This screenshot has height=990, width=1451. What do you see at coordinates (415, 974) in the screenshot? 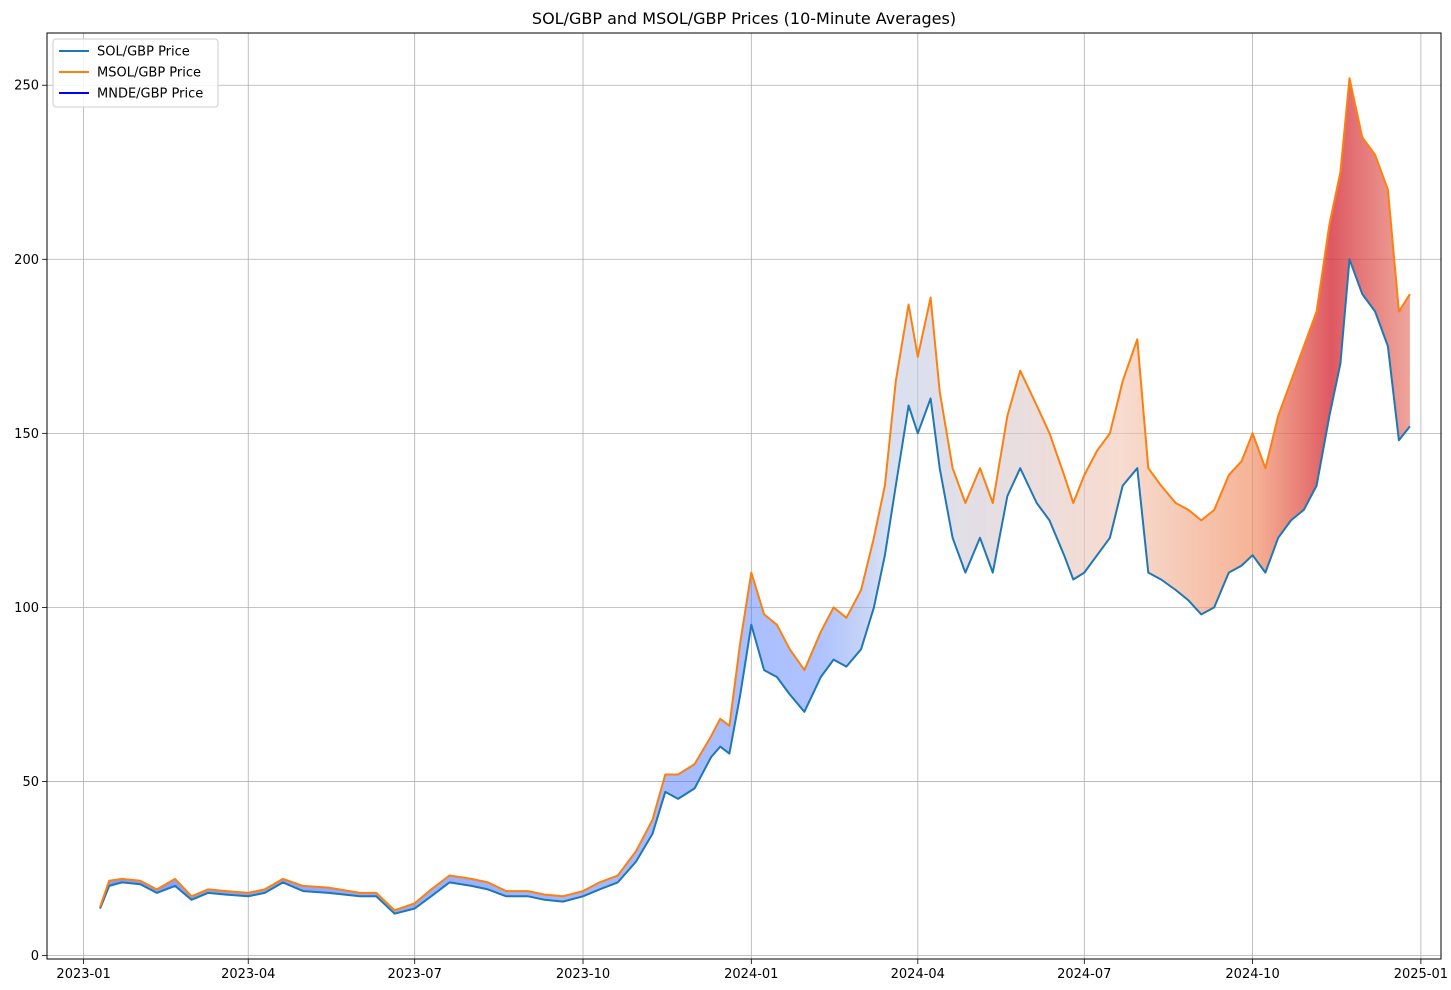
I see `x-tick-label: 2023-07` at bounding box center [415, 974].